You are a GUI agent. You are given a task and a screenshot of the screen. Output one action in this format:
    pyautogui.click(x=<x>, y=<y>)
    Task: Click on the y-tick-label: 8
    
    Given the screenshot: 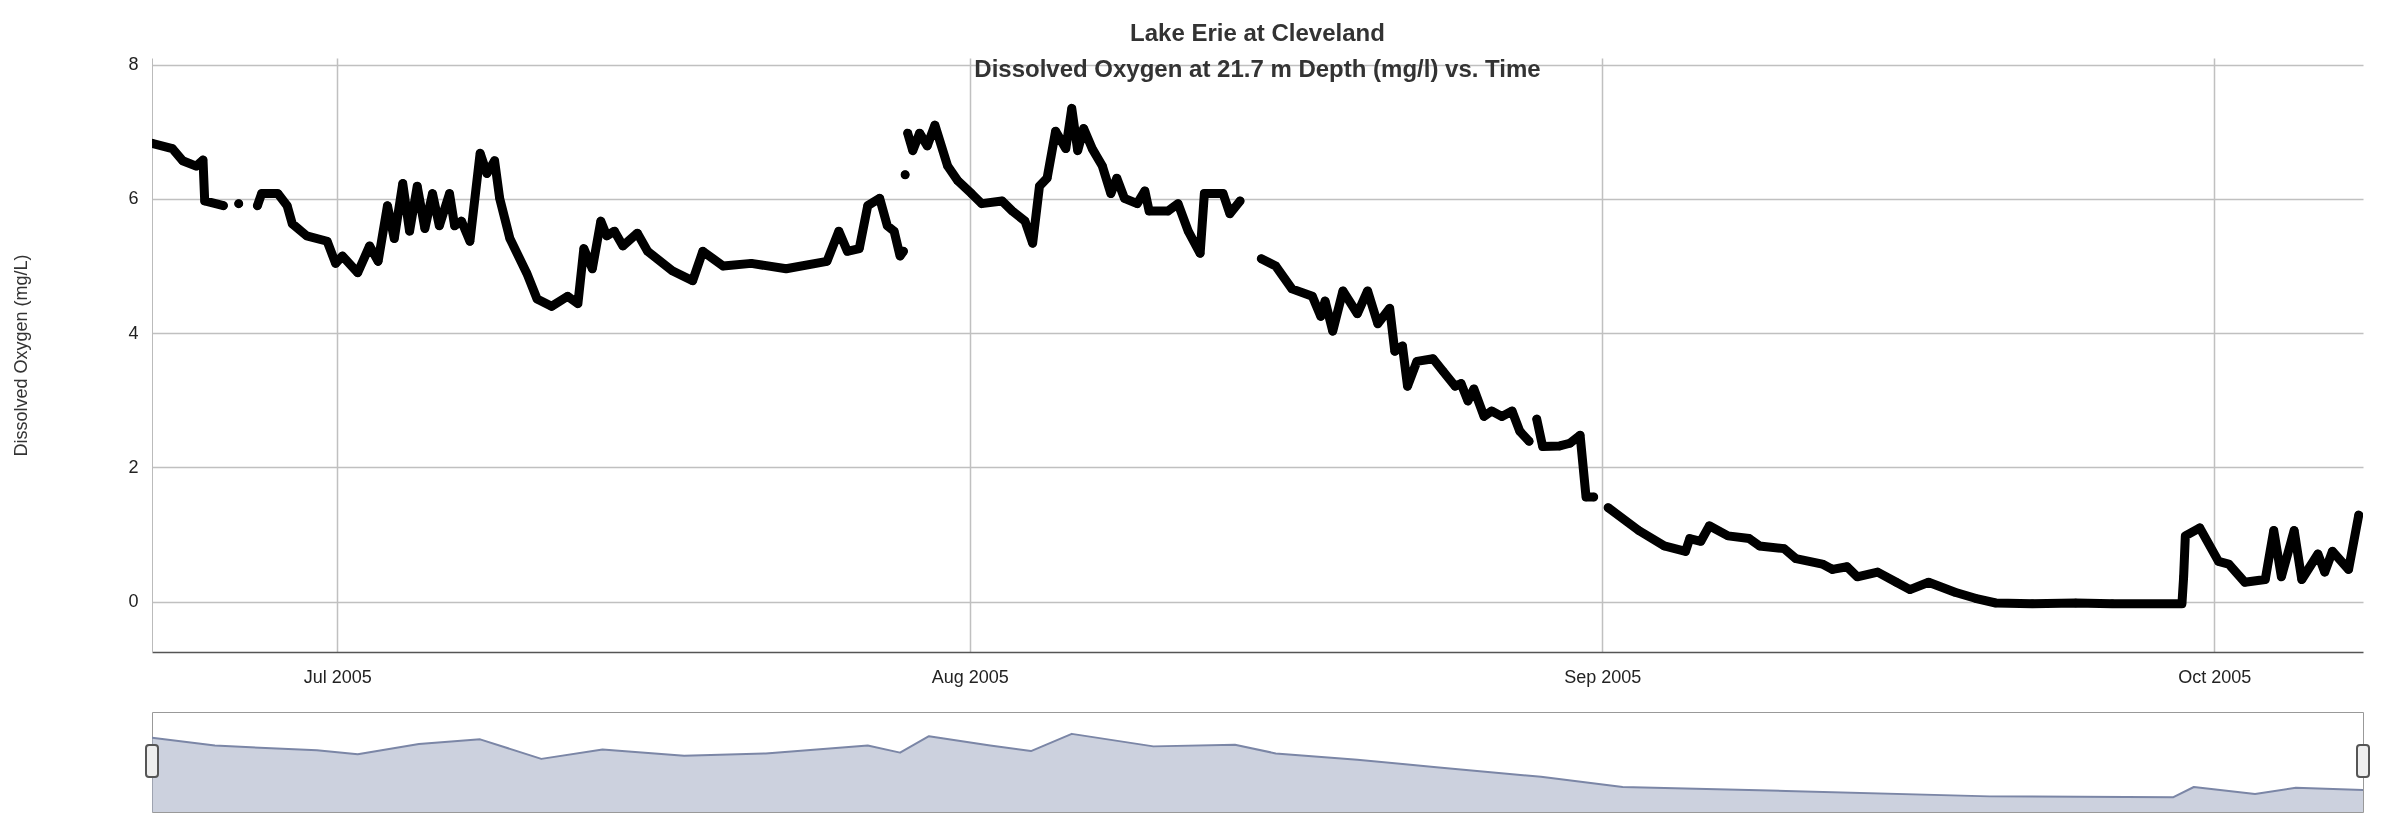 What is the action you would take?
    pyautogui.click(x=133, y=64)
    